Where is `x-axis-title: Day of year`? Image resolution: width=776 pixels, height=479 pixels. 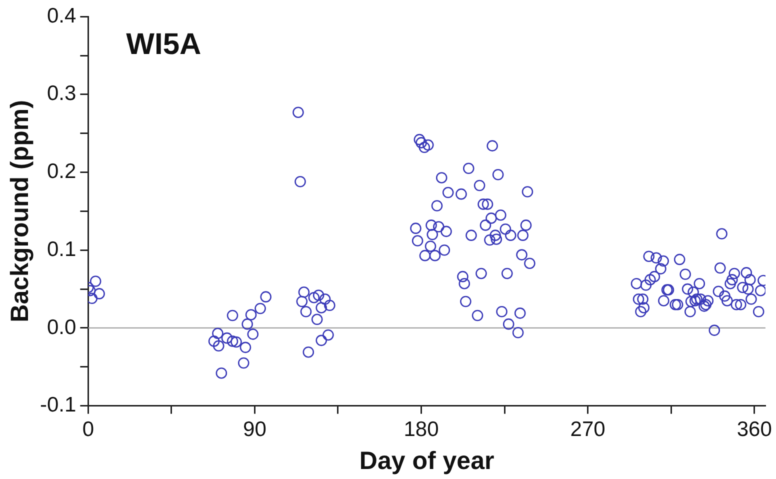
x-axis-title: Day of year is located at coordinates (426, 460).